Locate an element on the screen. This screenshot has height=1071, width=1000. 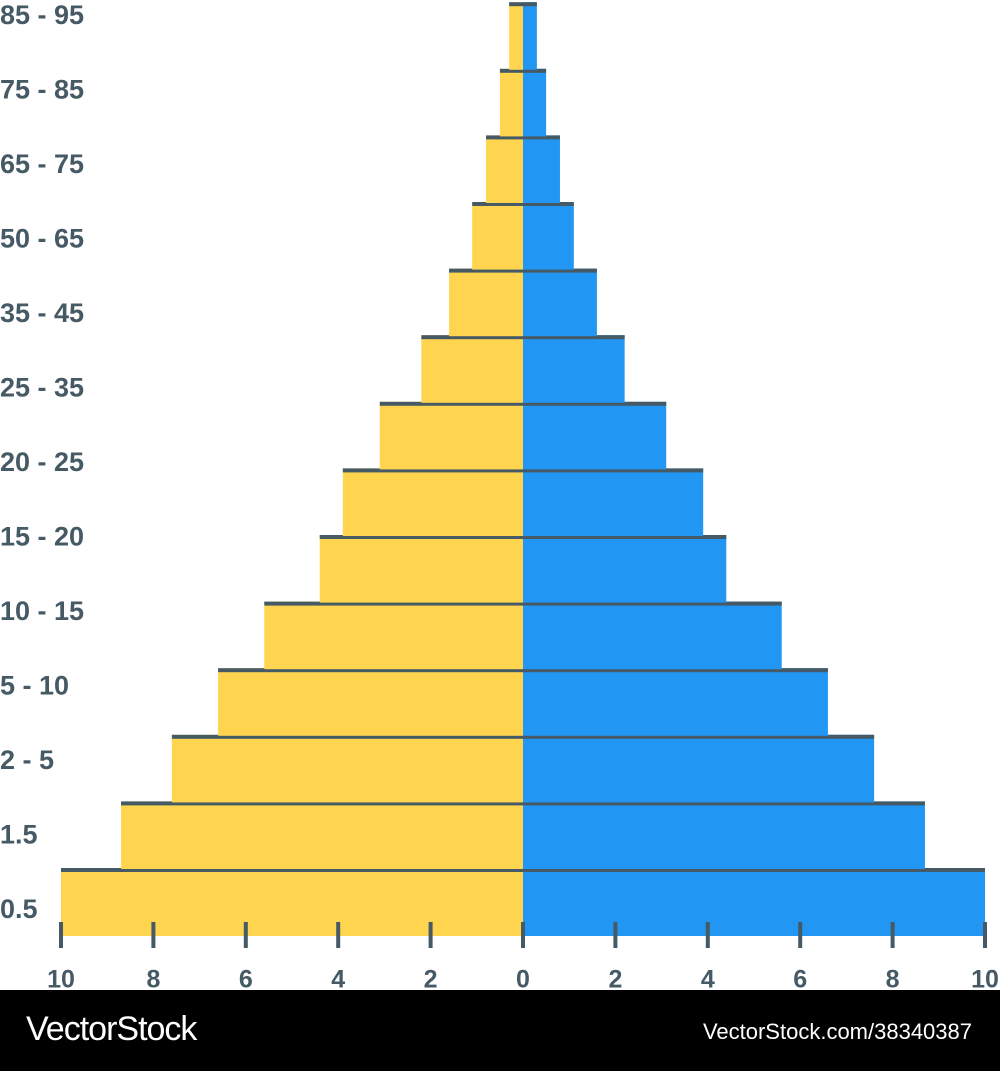
y-tick-label: 25 - 35 is located at coordinates (42, 388).